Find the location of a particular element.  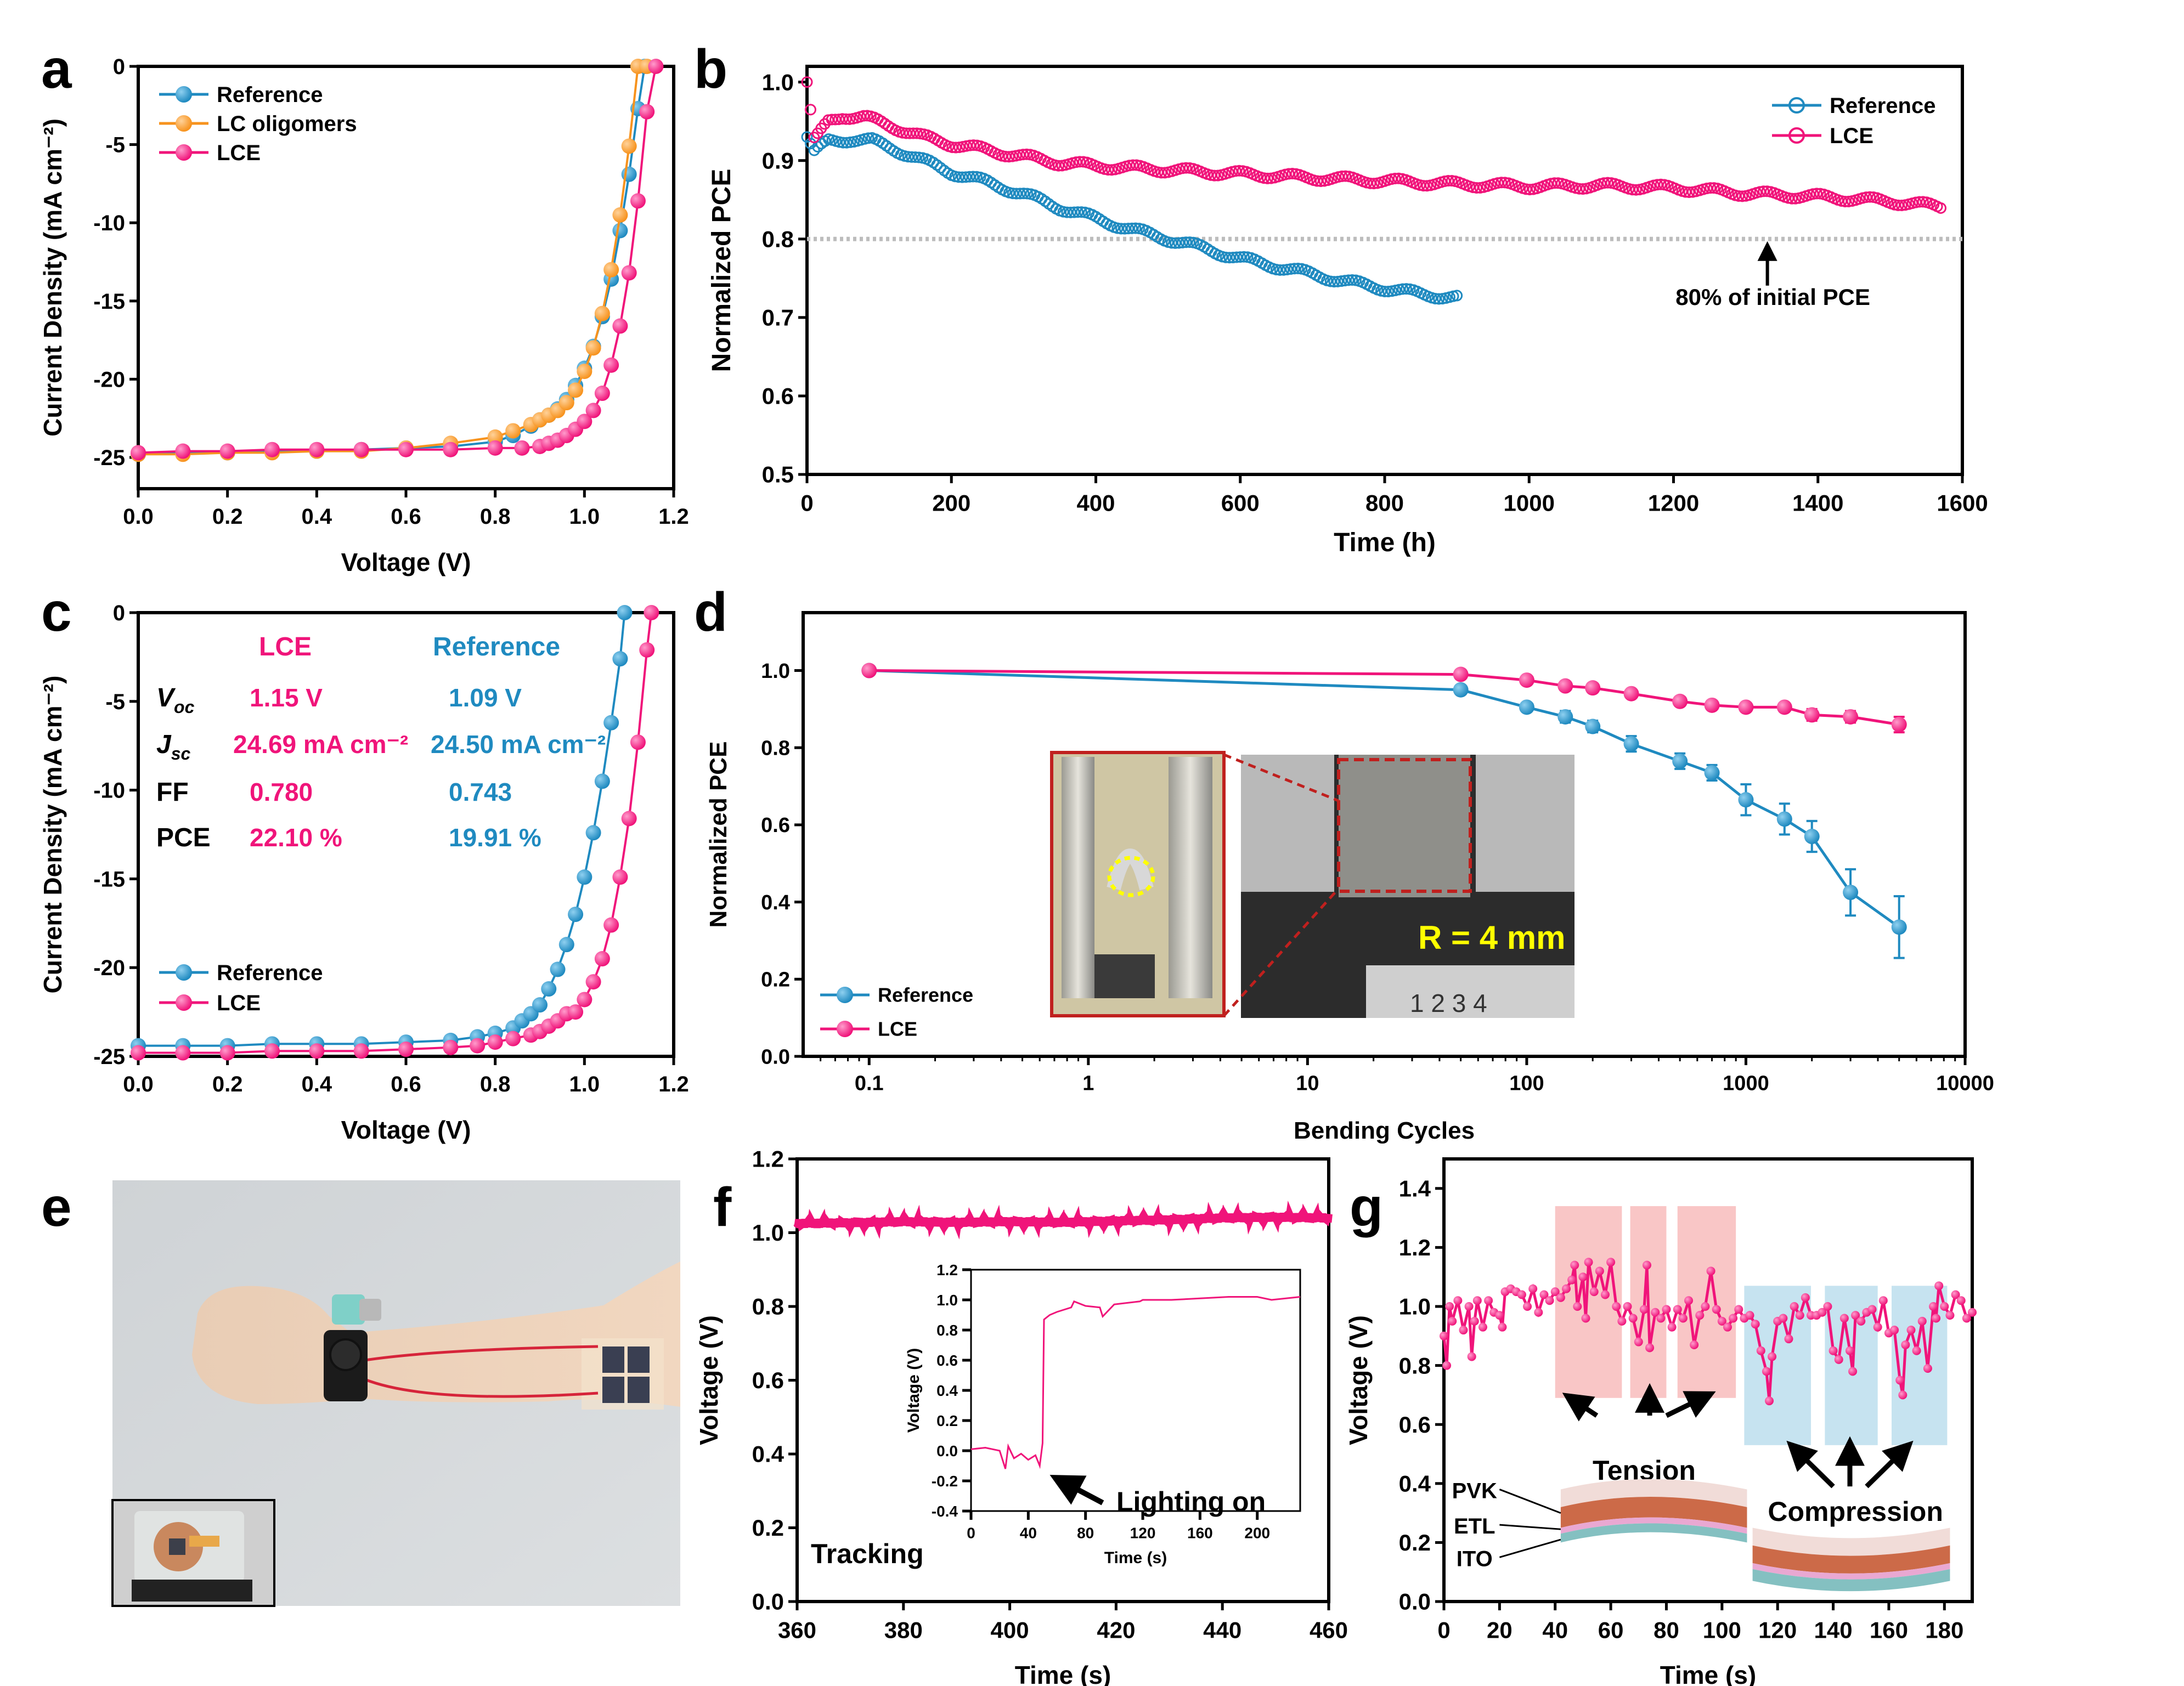

y-tick-label: 0 is located at coordinates (119, 67).